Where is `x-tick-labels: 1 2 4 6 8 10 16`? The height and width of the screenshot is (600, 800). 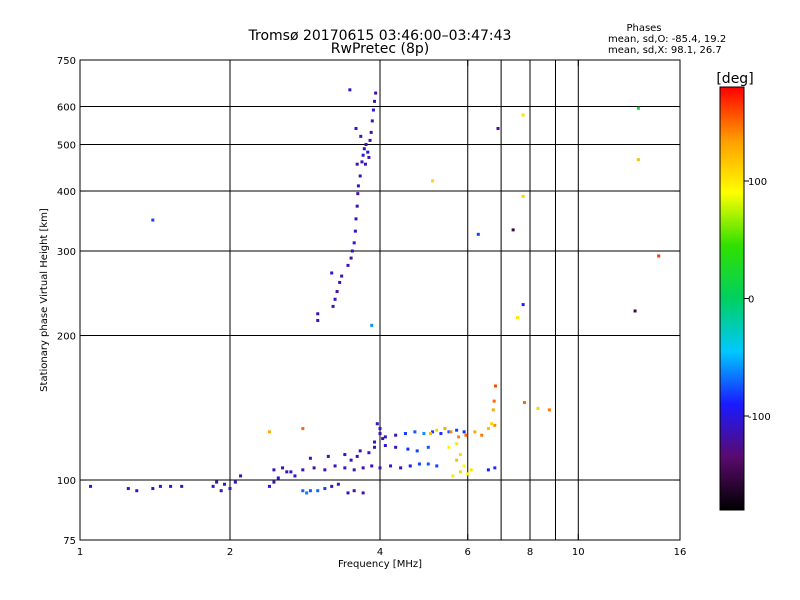
x-tick-labels: 1 2 4 6 8 10 16 is located at coordinates (382, 552).